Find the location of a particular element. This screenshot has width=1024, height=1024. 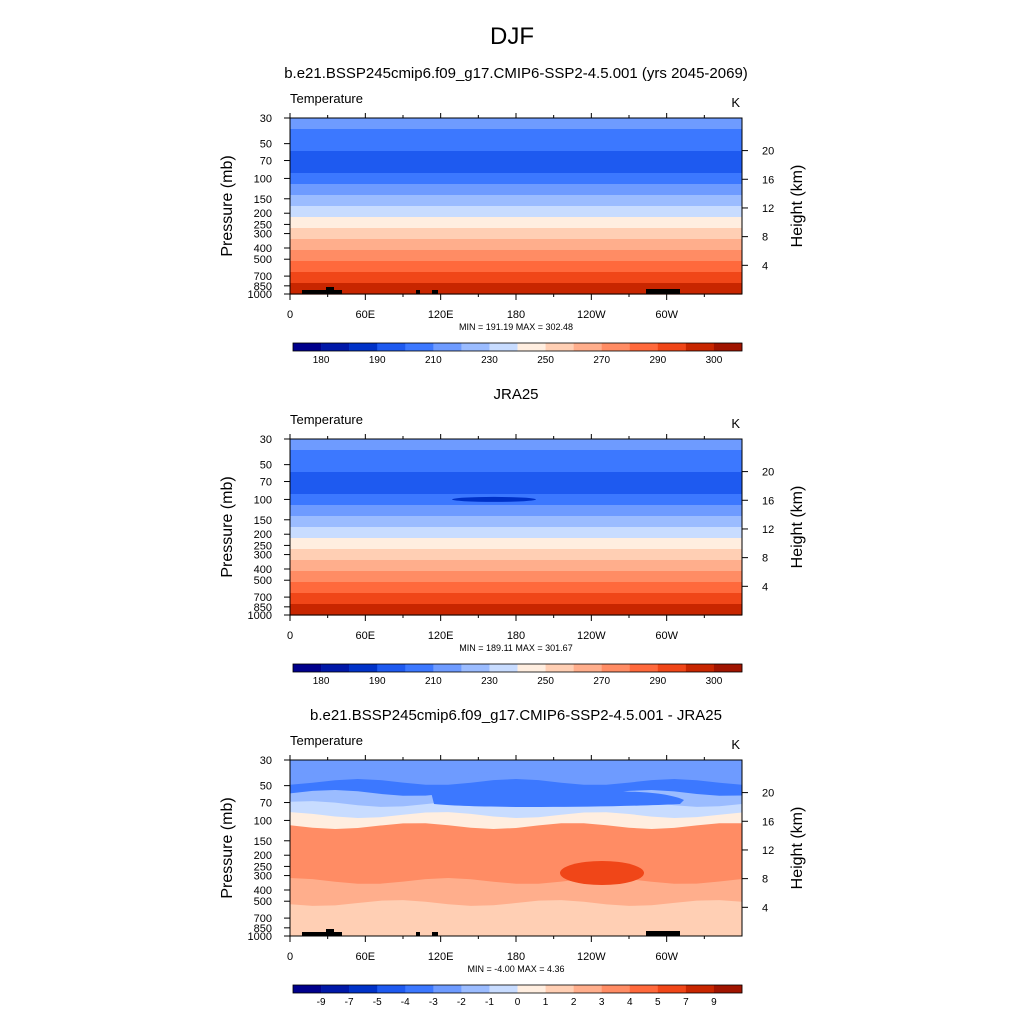

stats-label: MIN = 191.19 MAX = 302.48 is located at coordinates (516, 327).